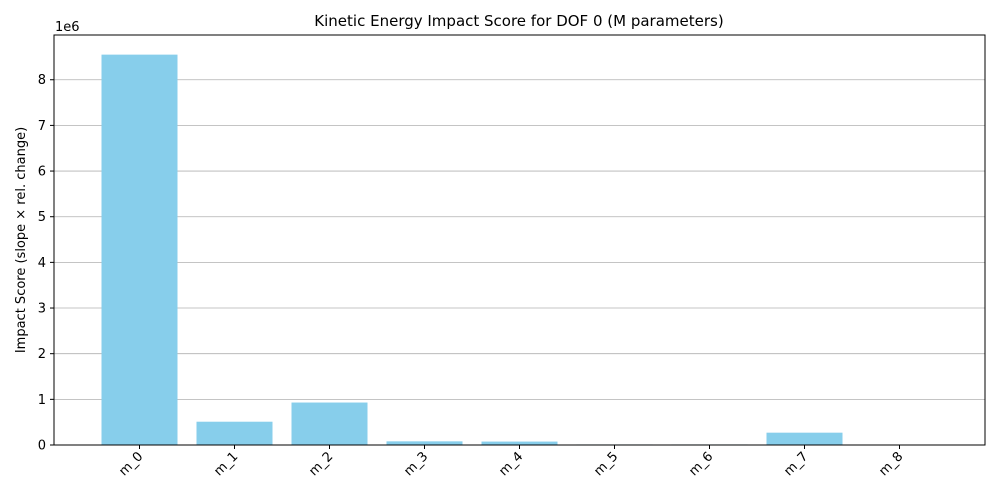 The height and width of the screenshot is (500, 1000). Describe the element at coordinates (891, 464) in the screenshot. I see `x-tick-label: m_8` at that location.